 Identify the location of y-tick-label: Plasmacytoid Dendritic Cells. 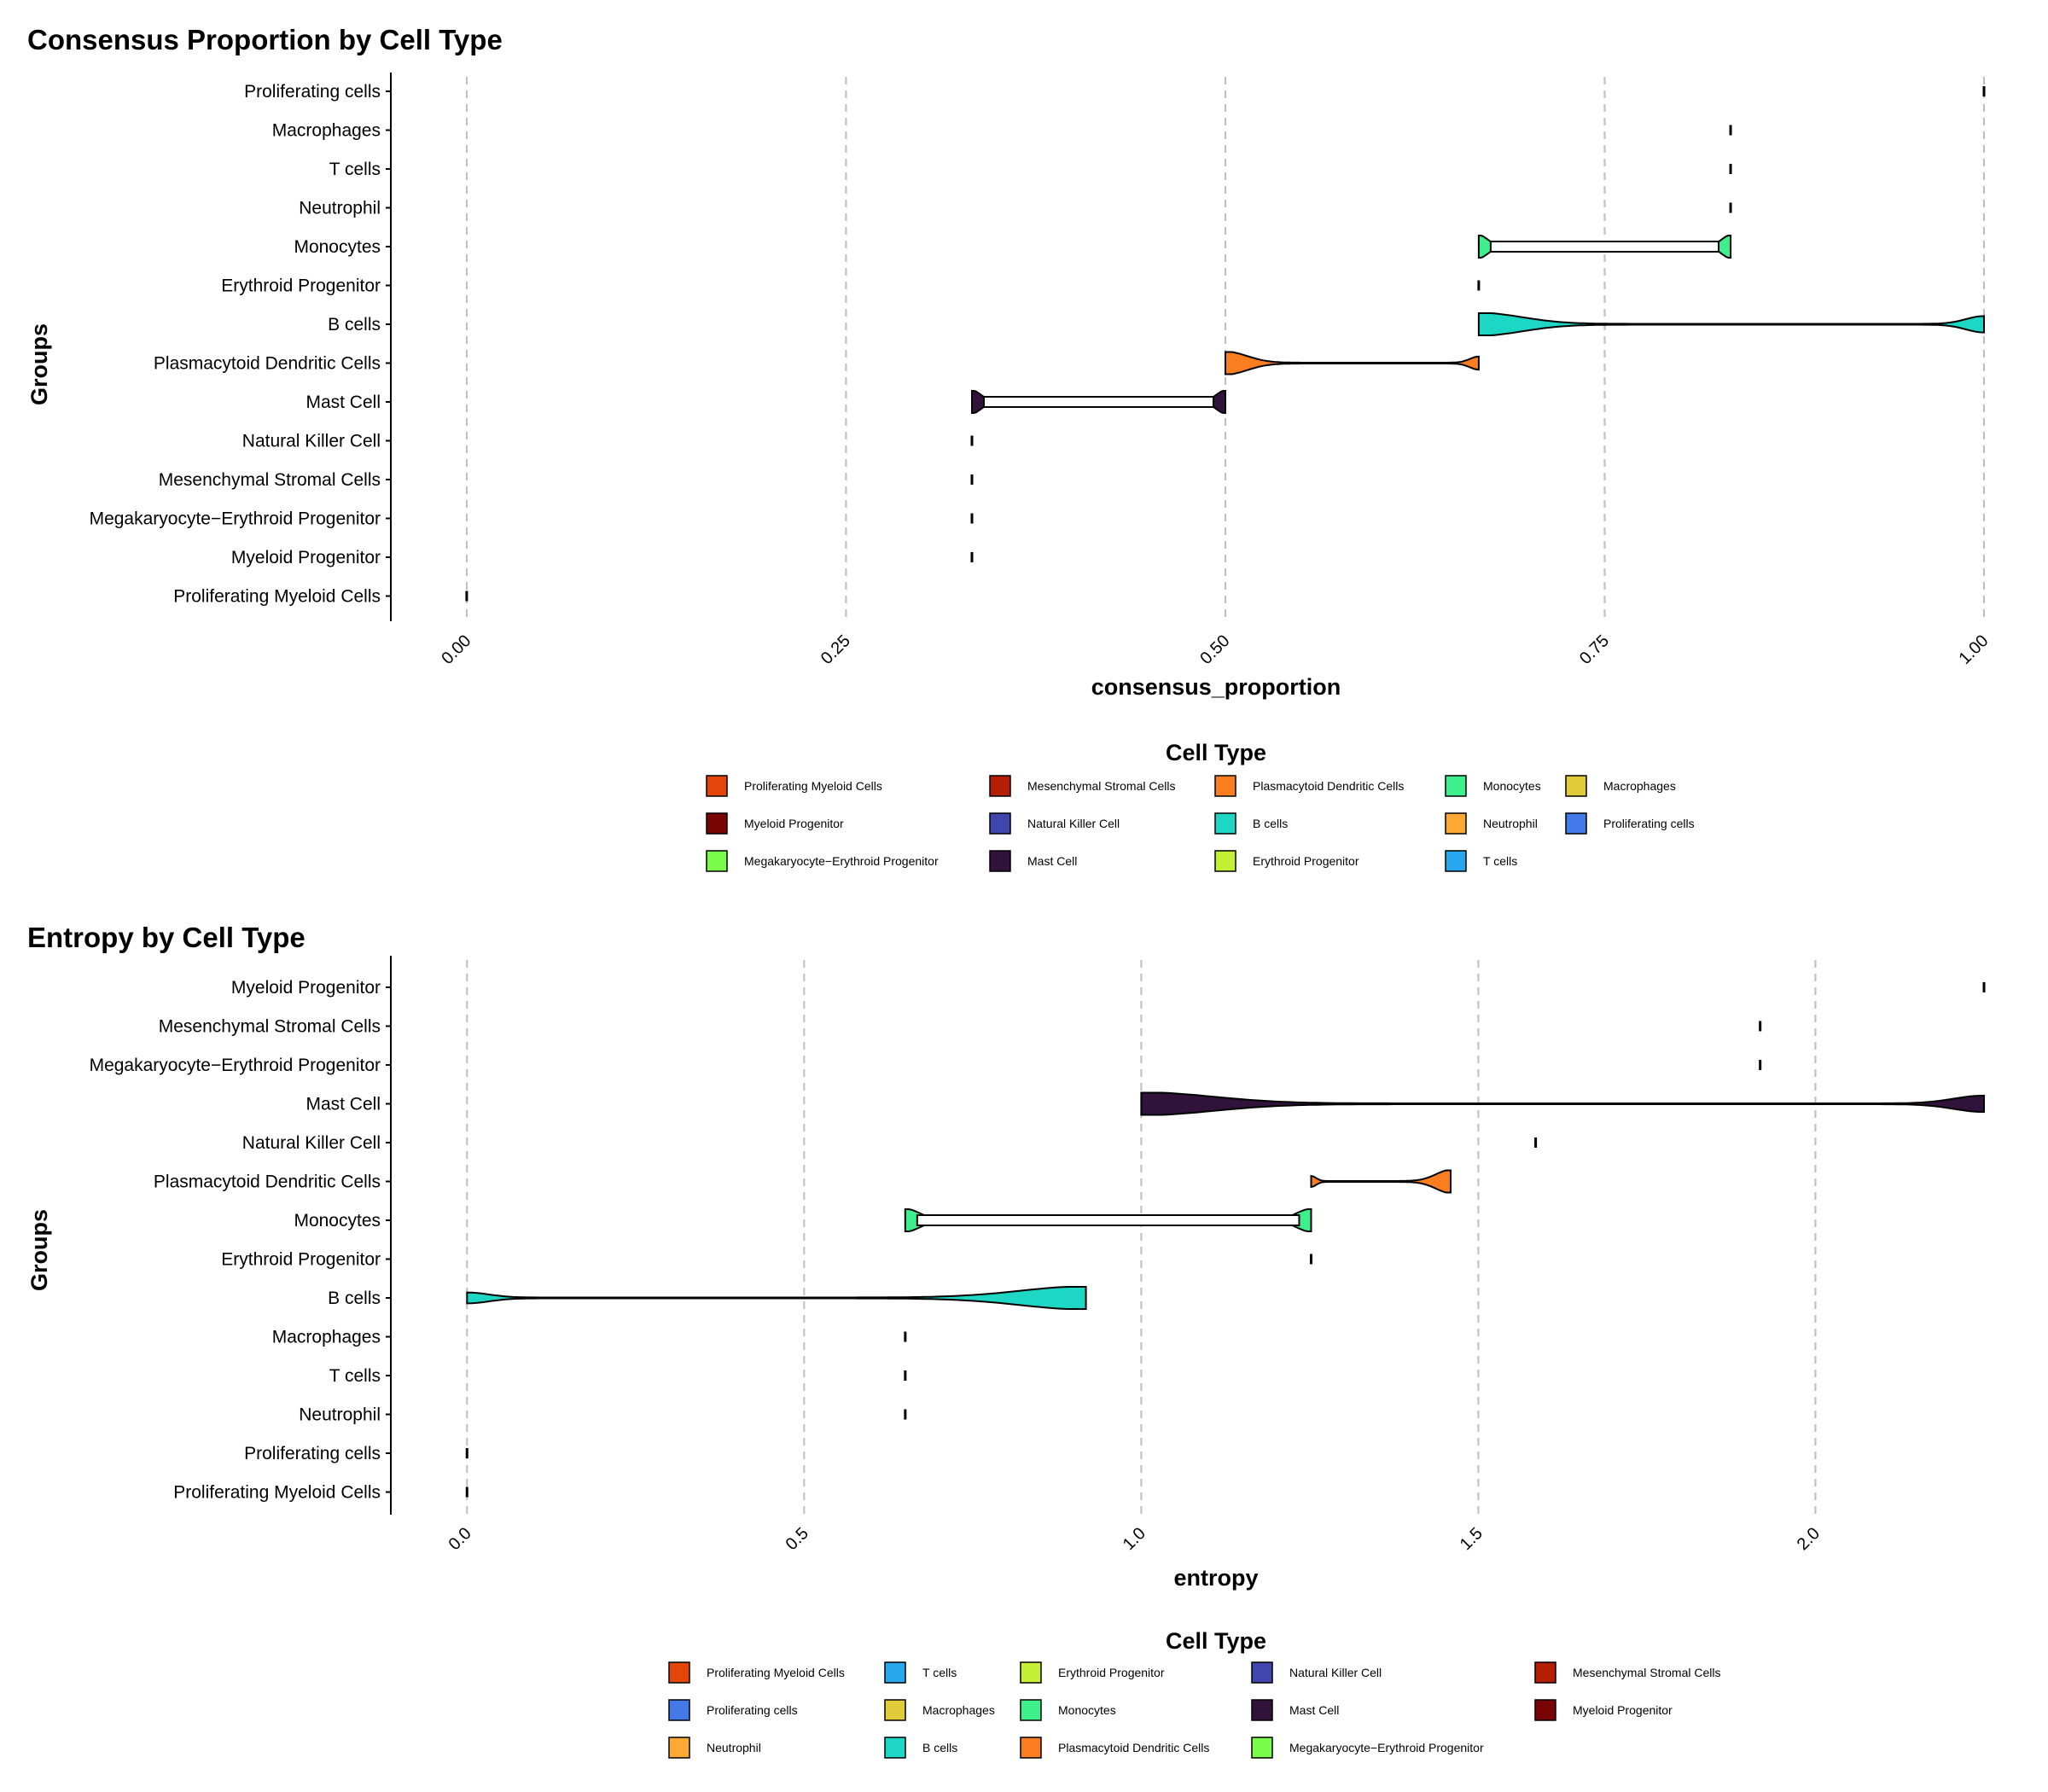
(267, 364).